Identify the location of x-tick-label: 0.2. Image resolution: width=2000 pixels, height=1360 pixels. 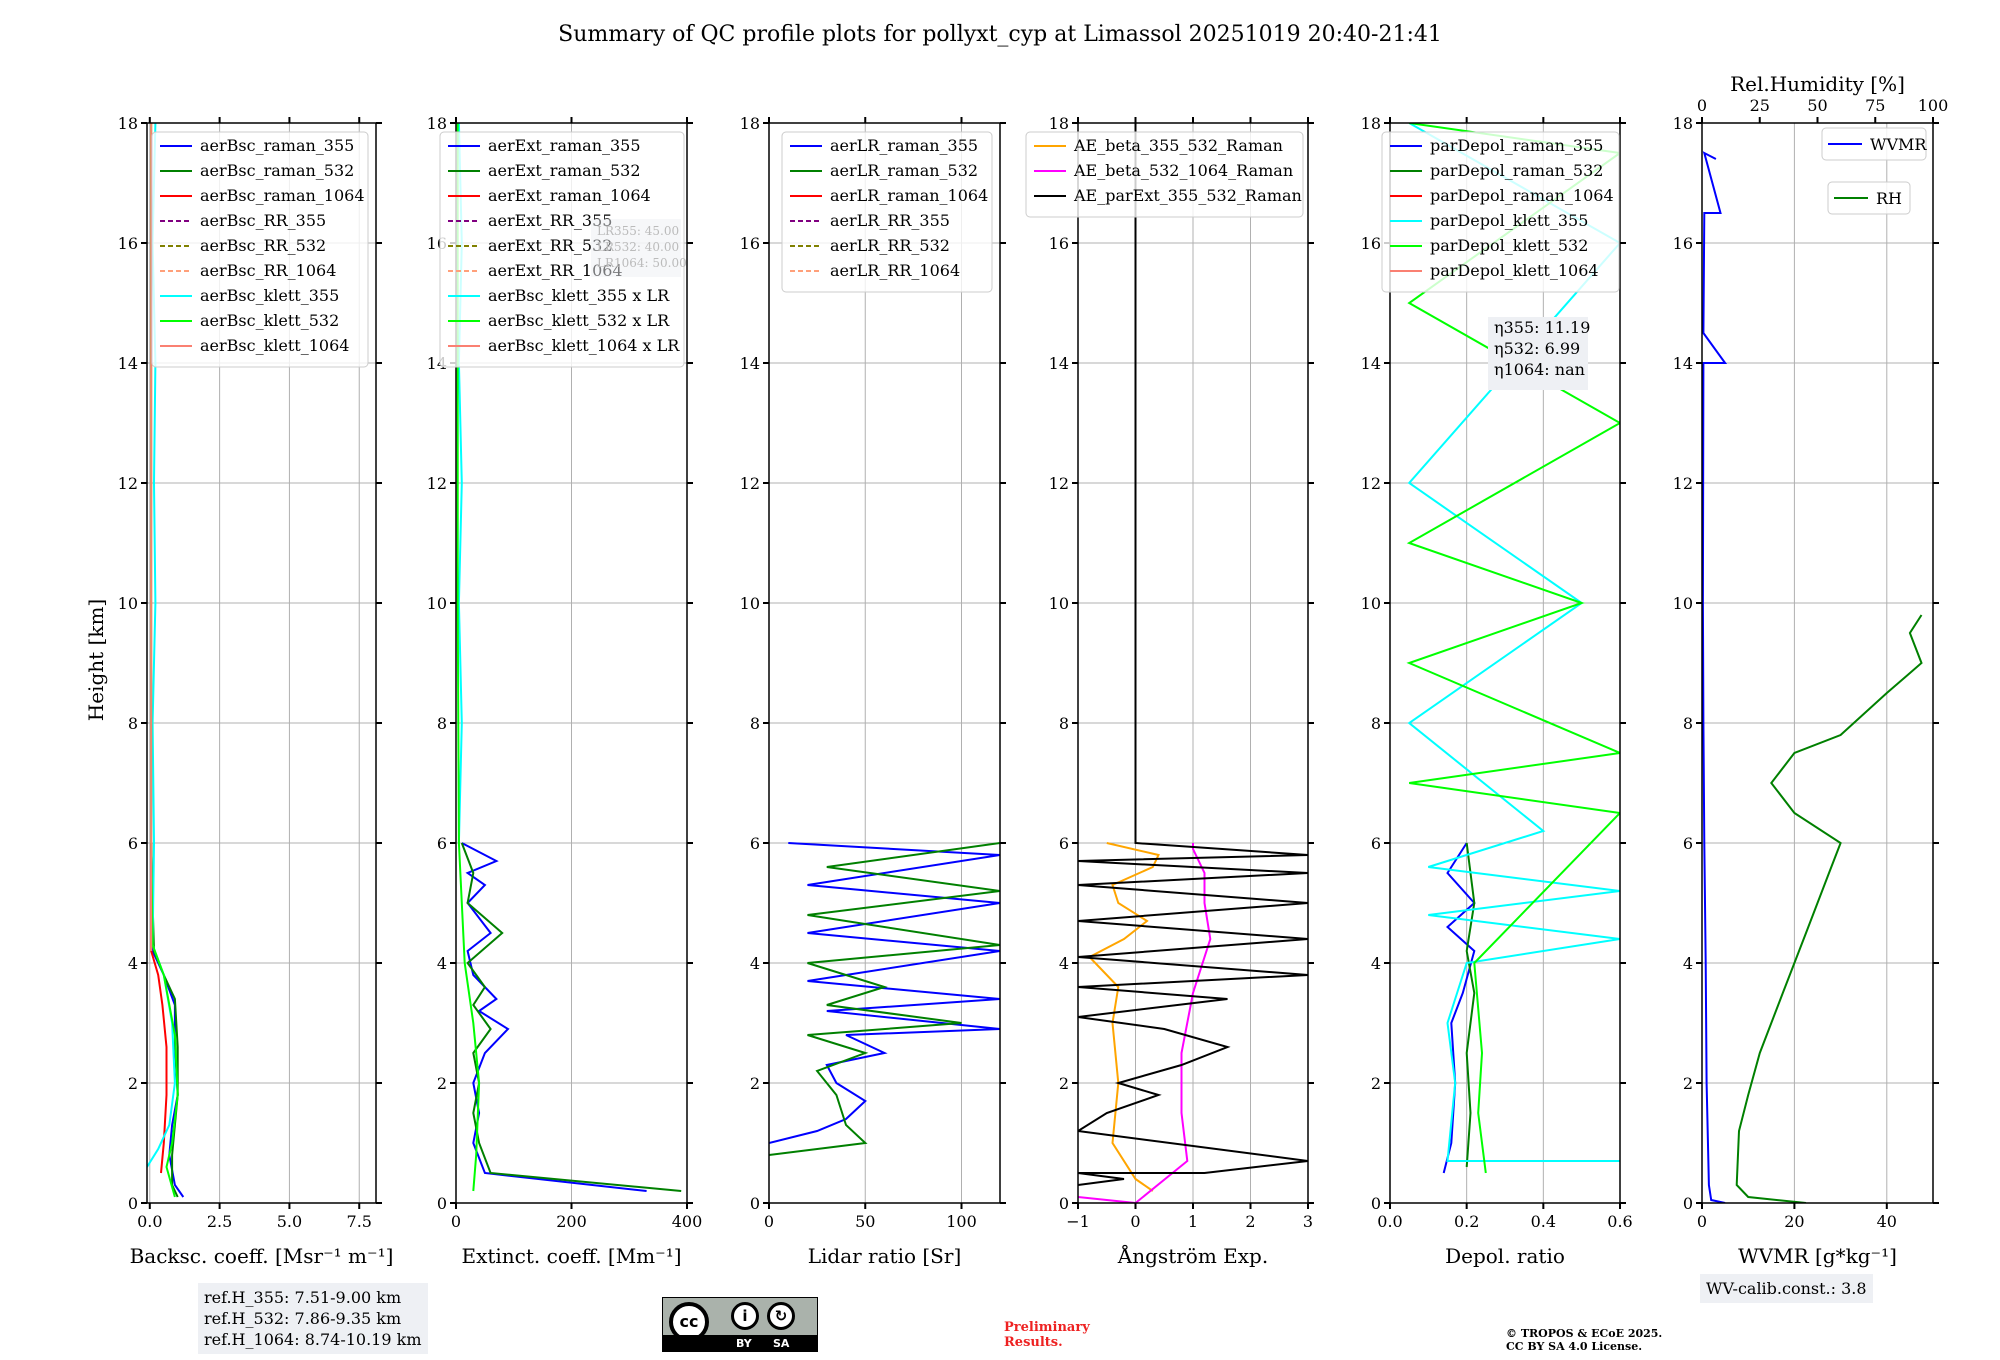
(1466, 1221).